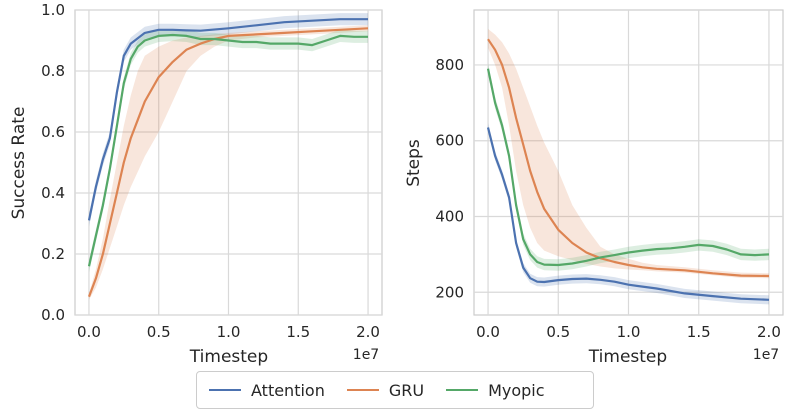  I want to click on legend-label: GRU, so click(406, 390).